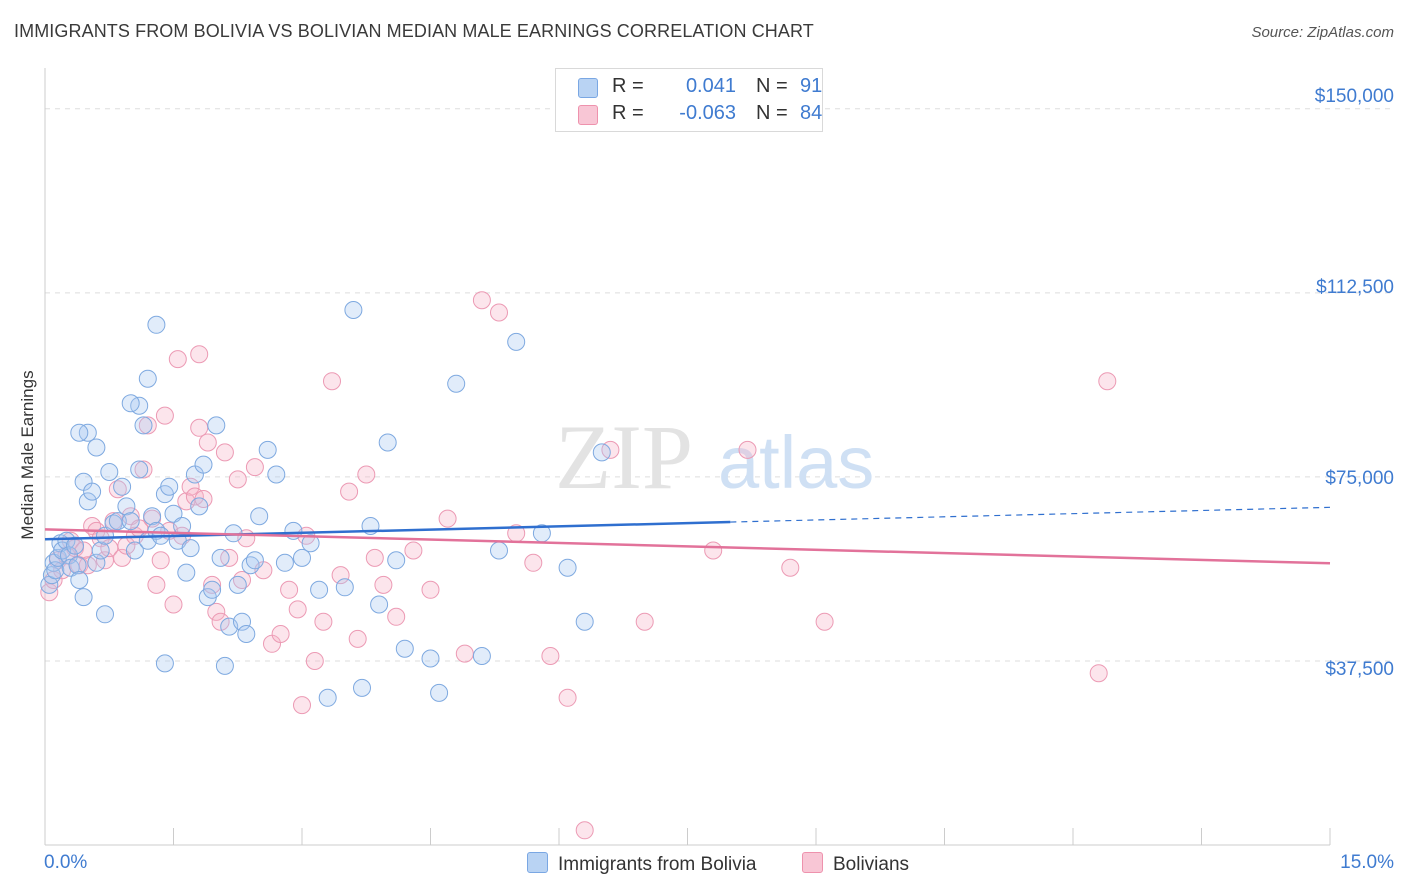 The width and height of the screenshot is (1406, 892). Describe the element at coordinates (27, 455) in the screenshot. I see `y-axis-label: Median Male Earnings` at that location.